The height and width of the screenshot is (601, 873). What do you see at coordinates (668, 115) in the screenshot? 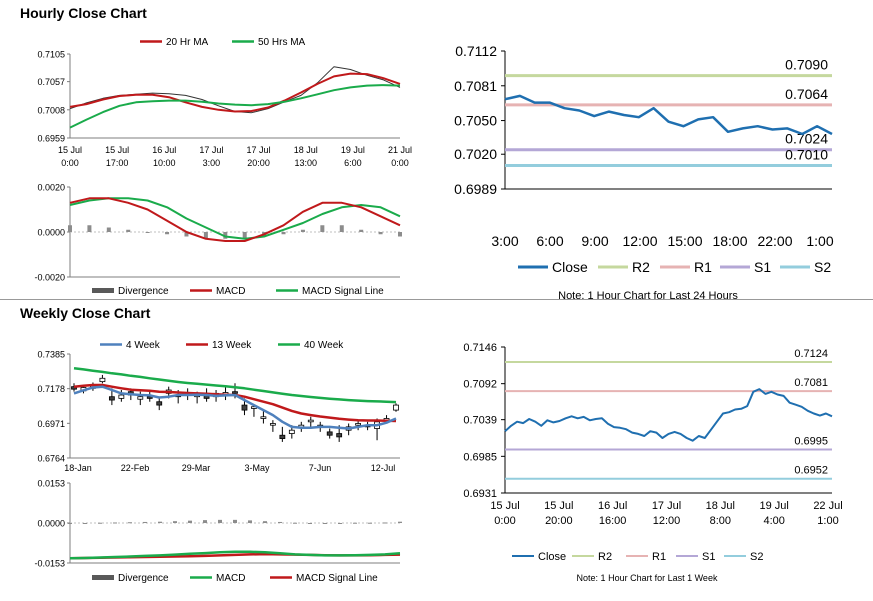
I see `hourly-sr-close-line` at bounding box center [668, 115].